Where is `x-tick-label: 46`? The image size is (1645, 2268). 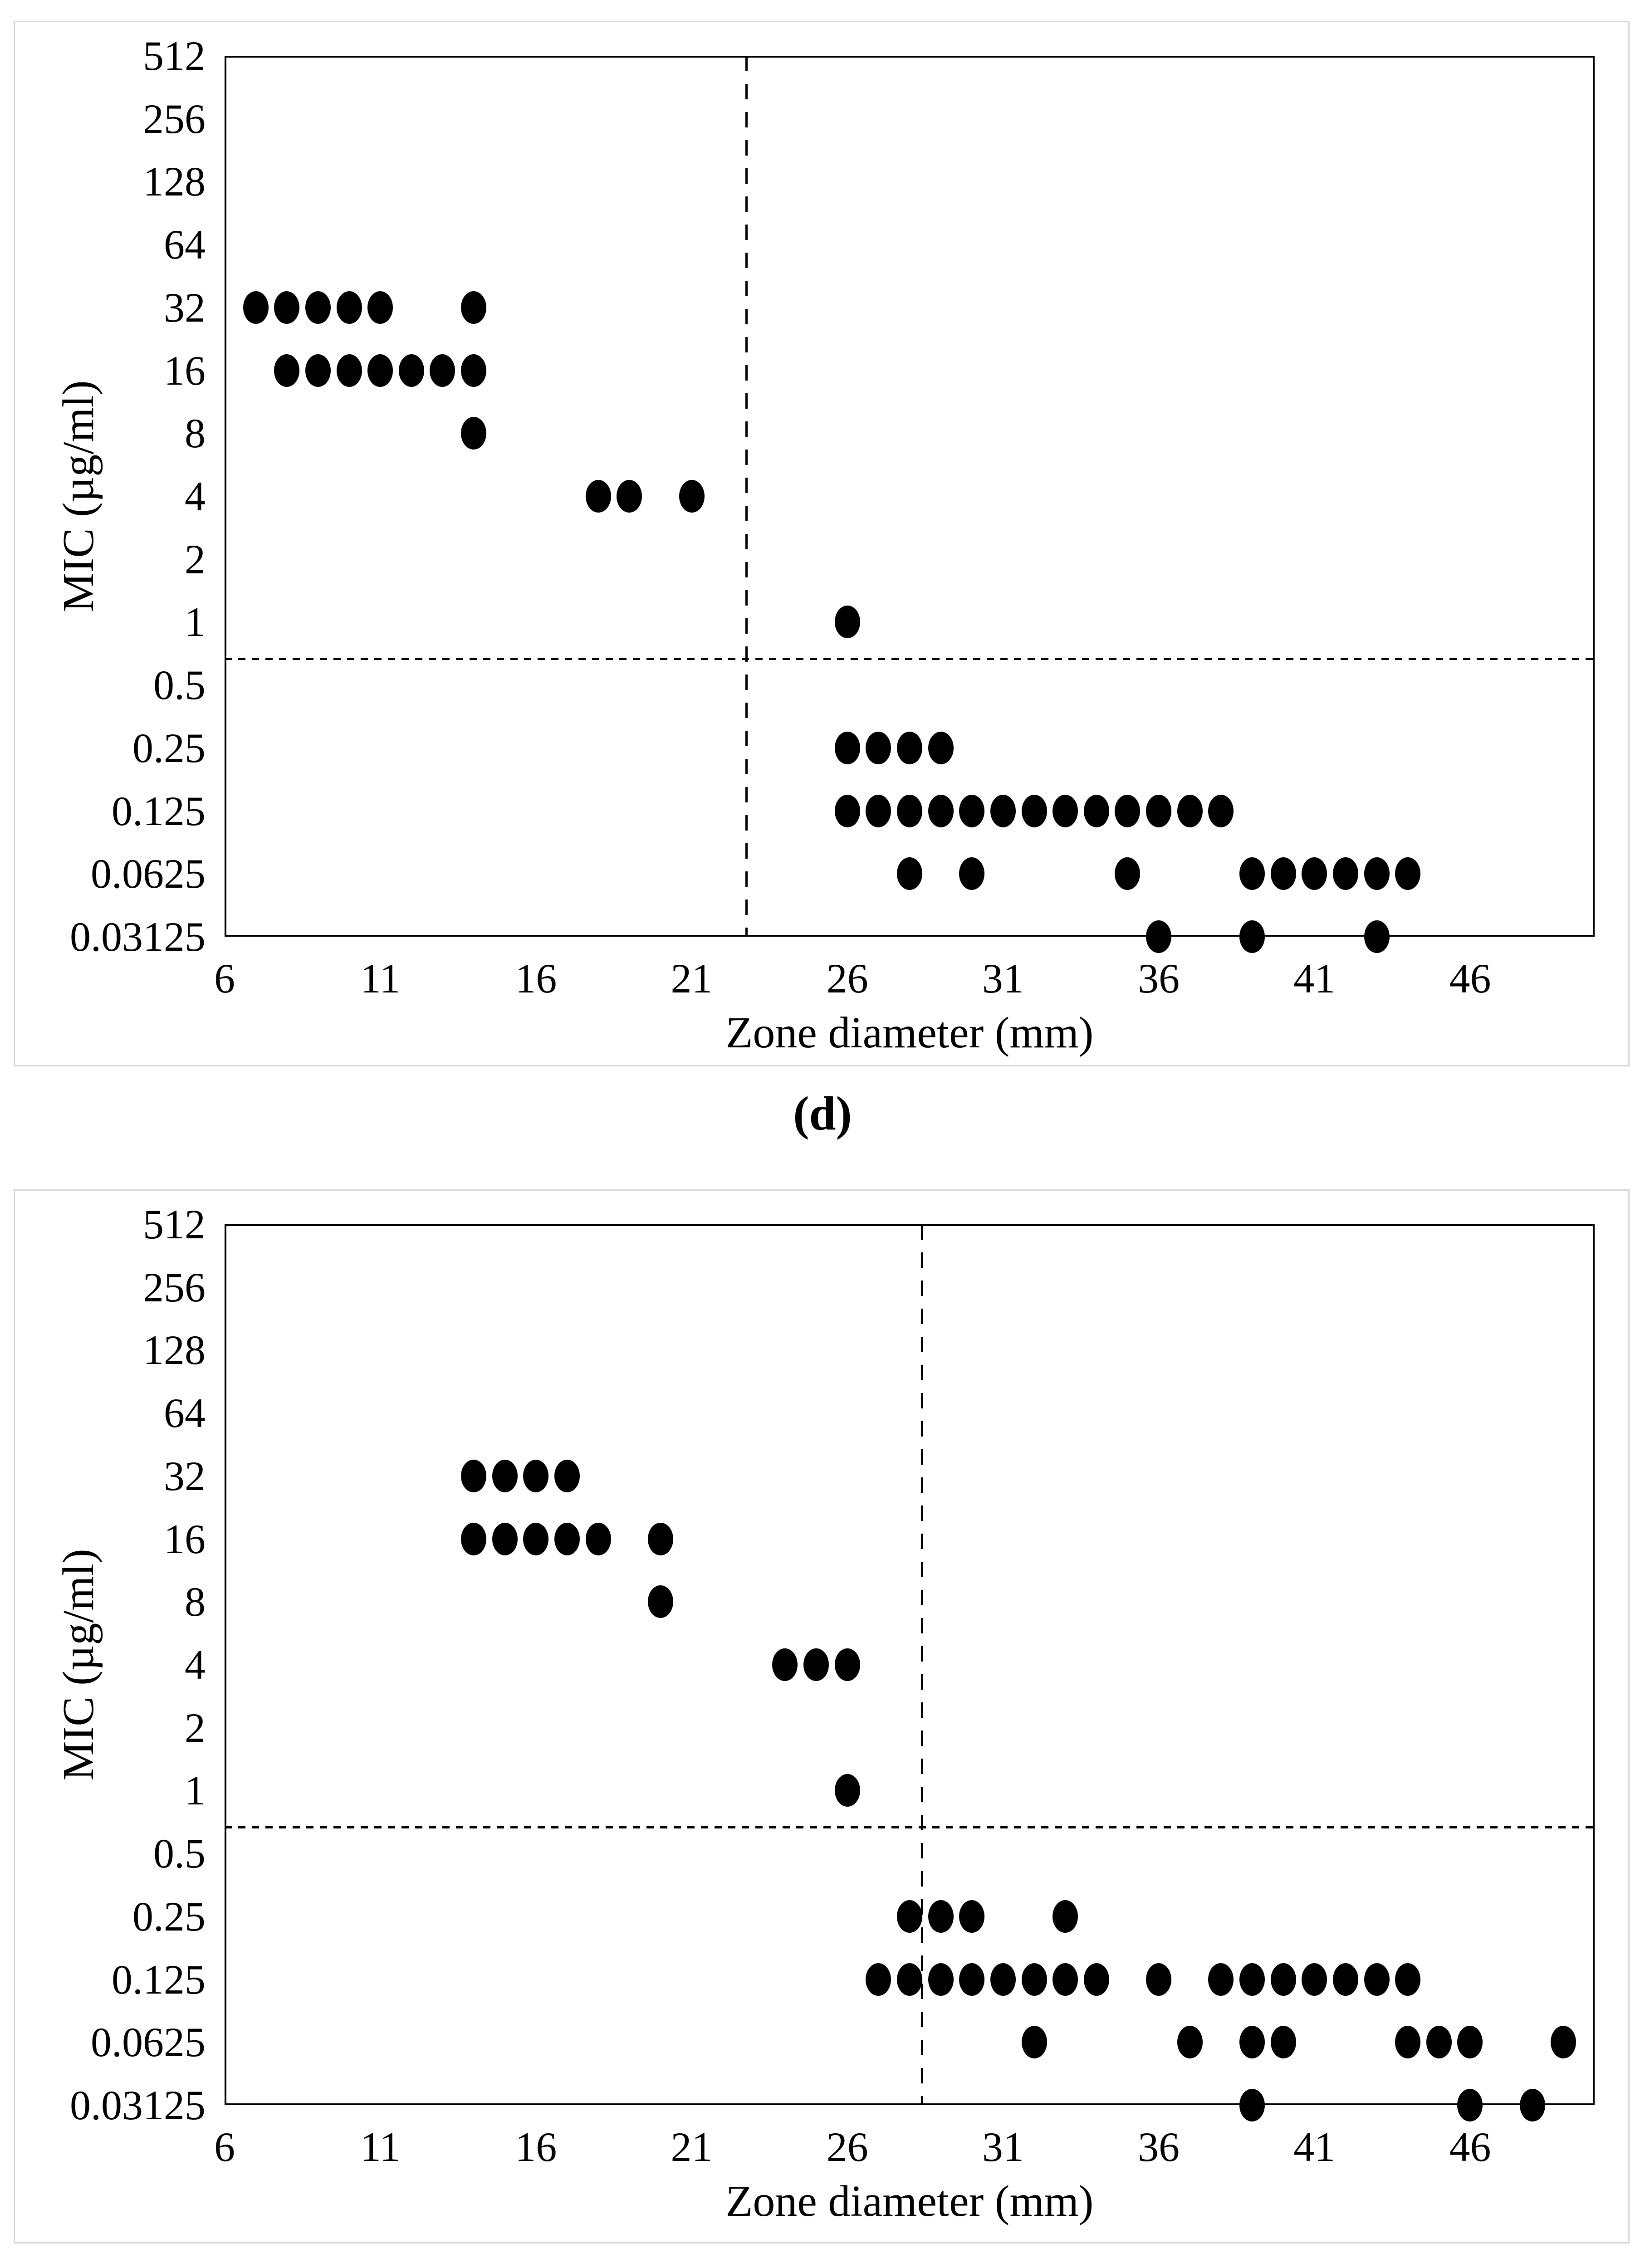
x-tick-label: 46 is located at coordinates (1470, 979).